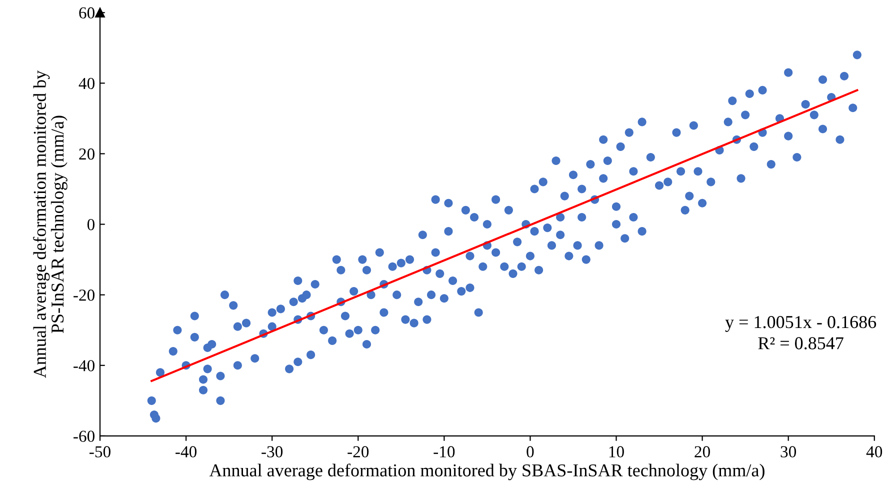 The image size is (885, 504). I want to click on y-tick-label: -60, so click(84, 436).